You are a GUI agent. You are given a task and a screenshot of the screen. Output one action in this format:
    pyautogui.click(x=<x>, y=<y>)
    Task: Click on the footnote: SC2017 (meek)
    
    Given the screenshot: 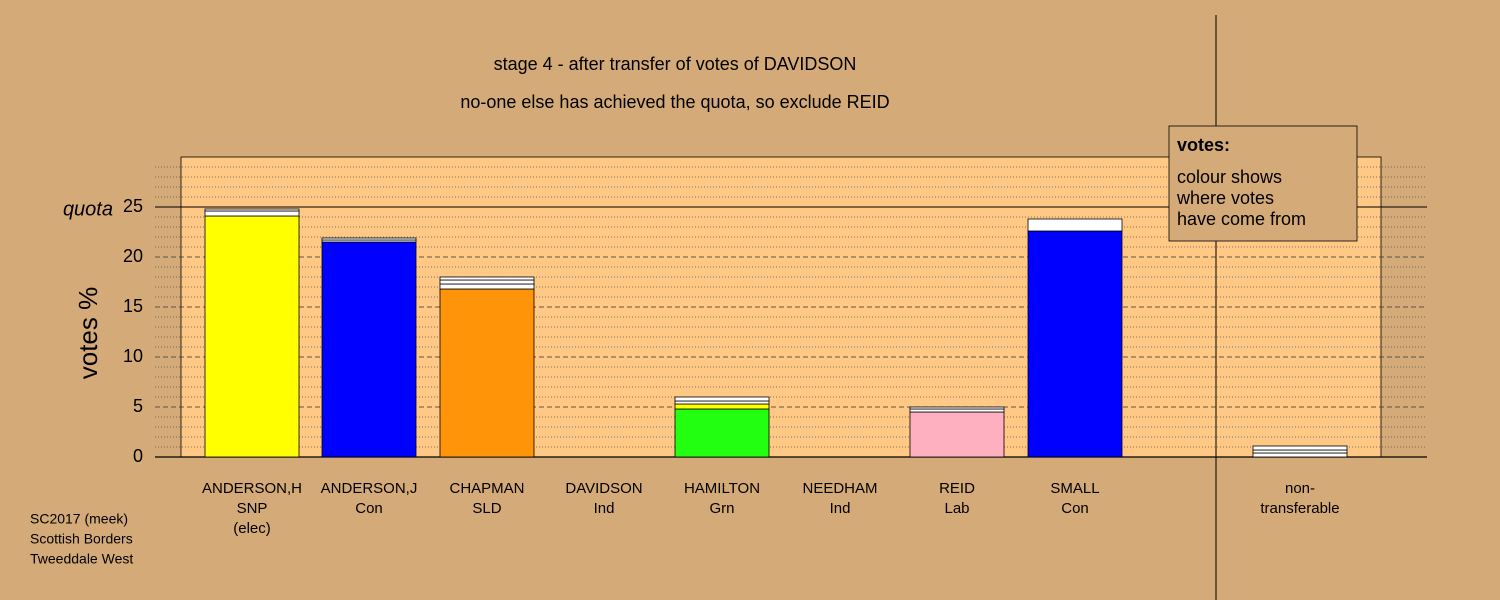 What is the action you would take?
    pyautogui.click(x=79, y=519)
    